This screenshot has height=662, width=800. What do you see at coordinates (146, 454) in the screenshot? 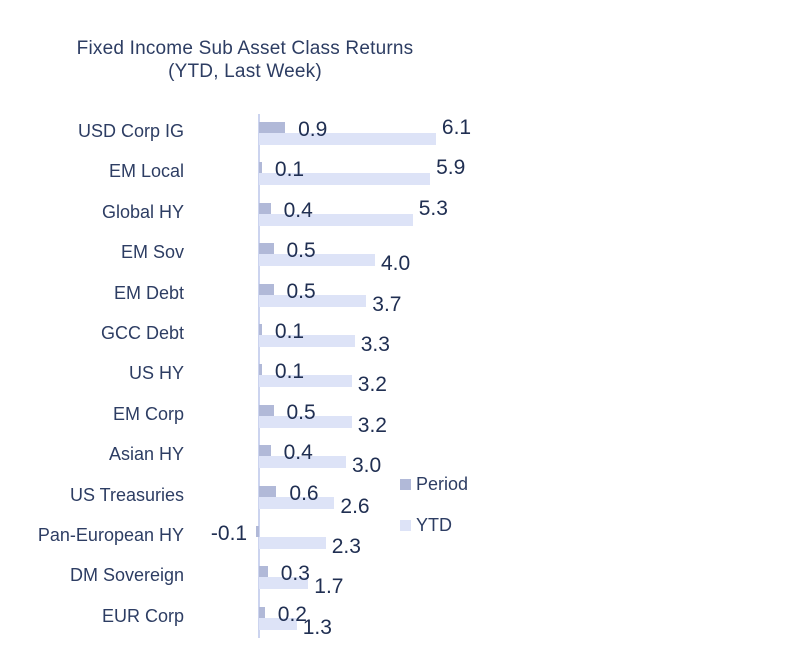
I see `category-label: Asian HY` at bounding box center [146, 454].